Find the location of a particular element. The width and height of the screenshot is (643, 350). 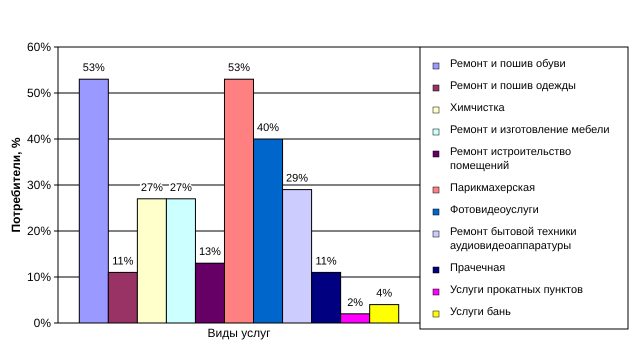

y-tick-label: 20% is located at coordinates (39, 231).